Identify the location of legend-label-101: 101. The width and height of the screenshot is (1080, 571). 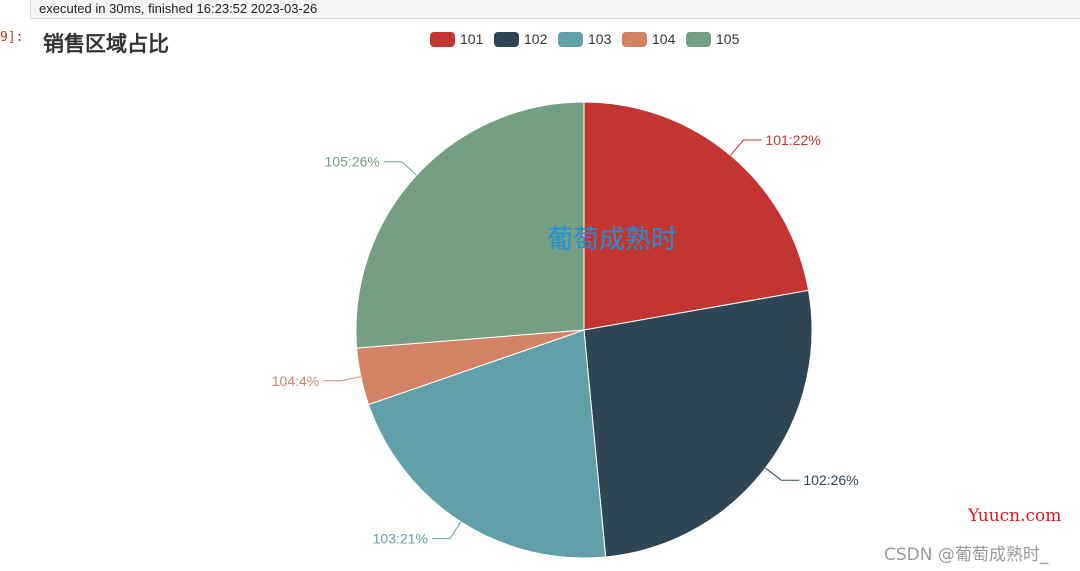
(472, 39).